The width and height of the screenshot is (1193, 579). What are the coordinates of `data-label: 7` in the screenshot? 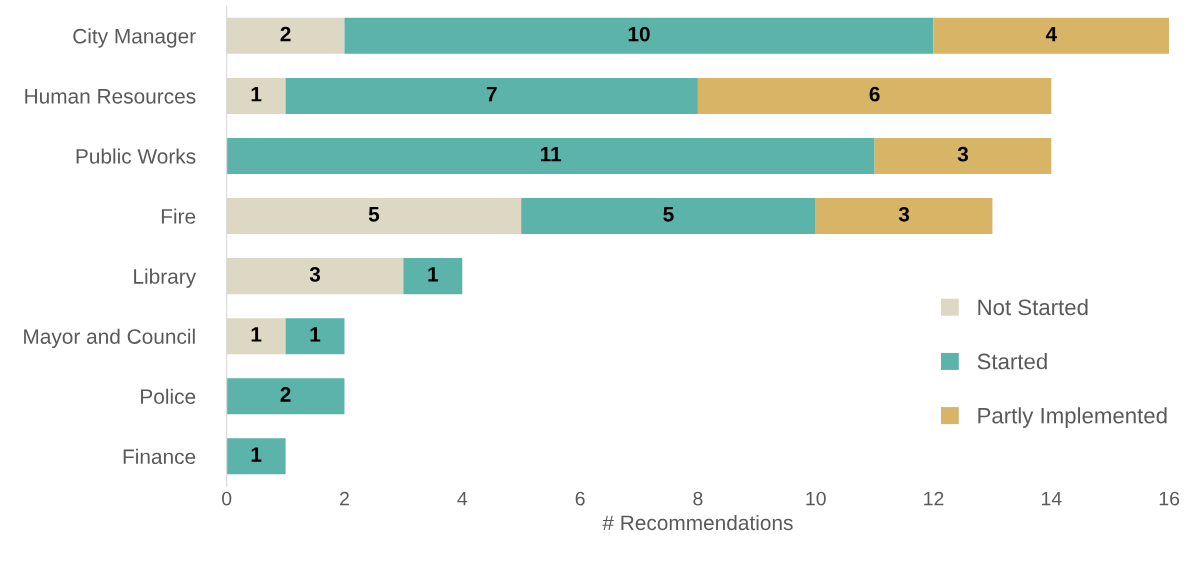 It's located at (491, 94).